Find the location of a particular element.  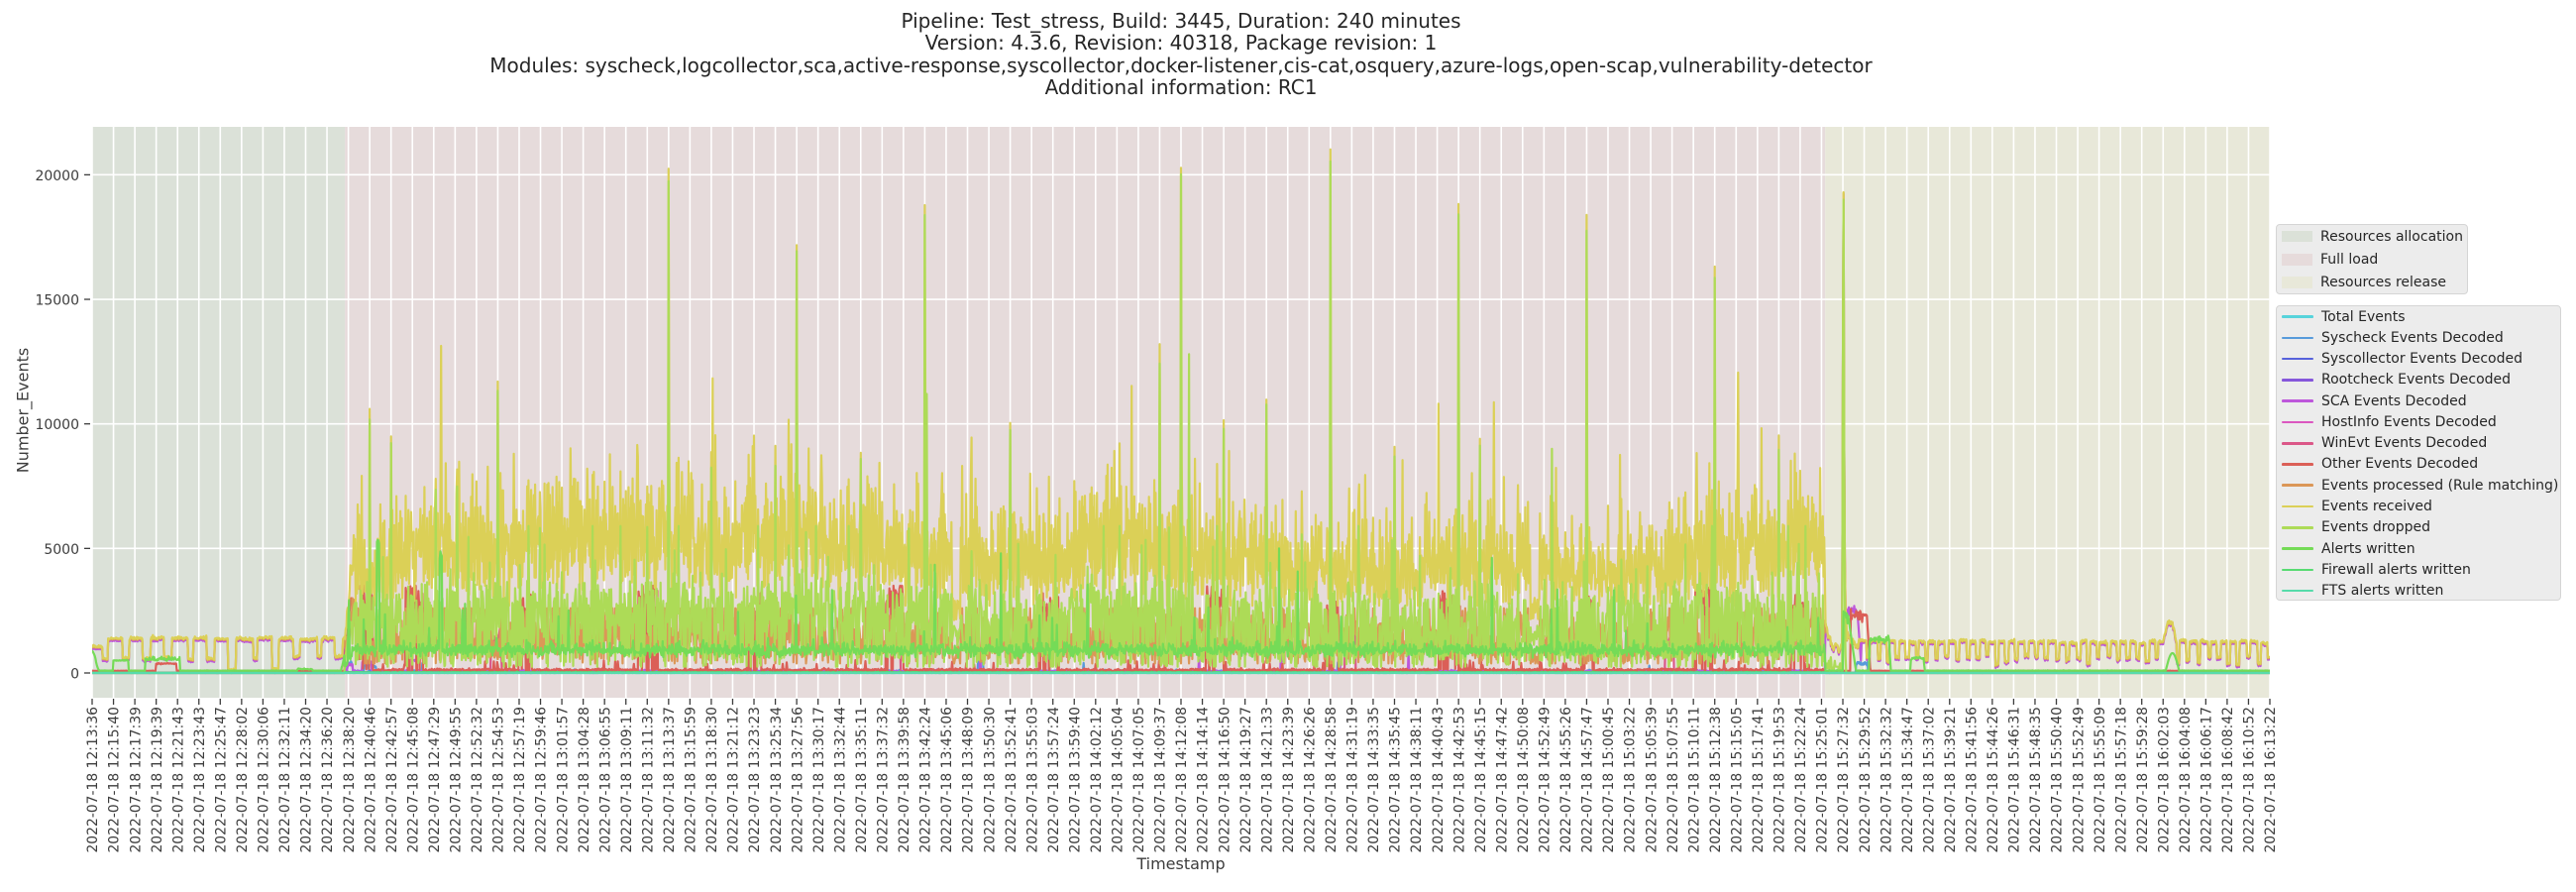

series-legend-label: Total Events is located at coordinates (2364, 316).